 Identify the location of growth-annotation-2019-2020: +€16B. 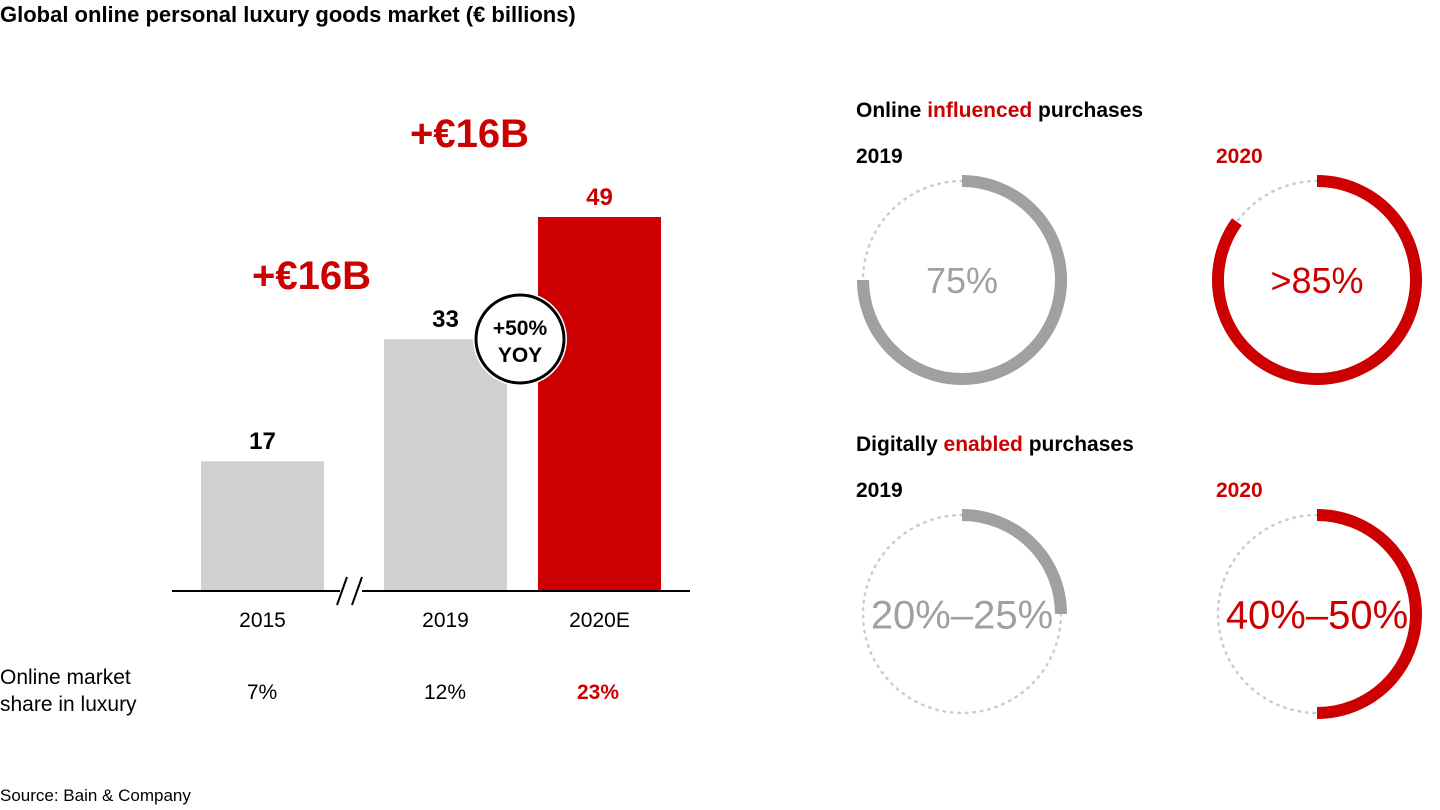
(469, 134).